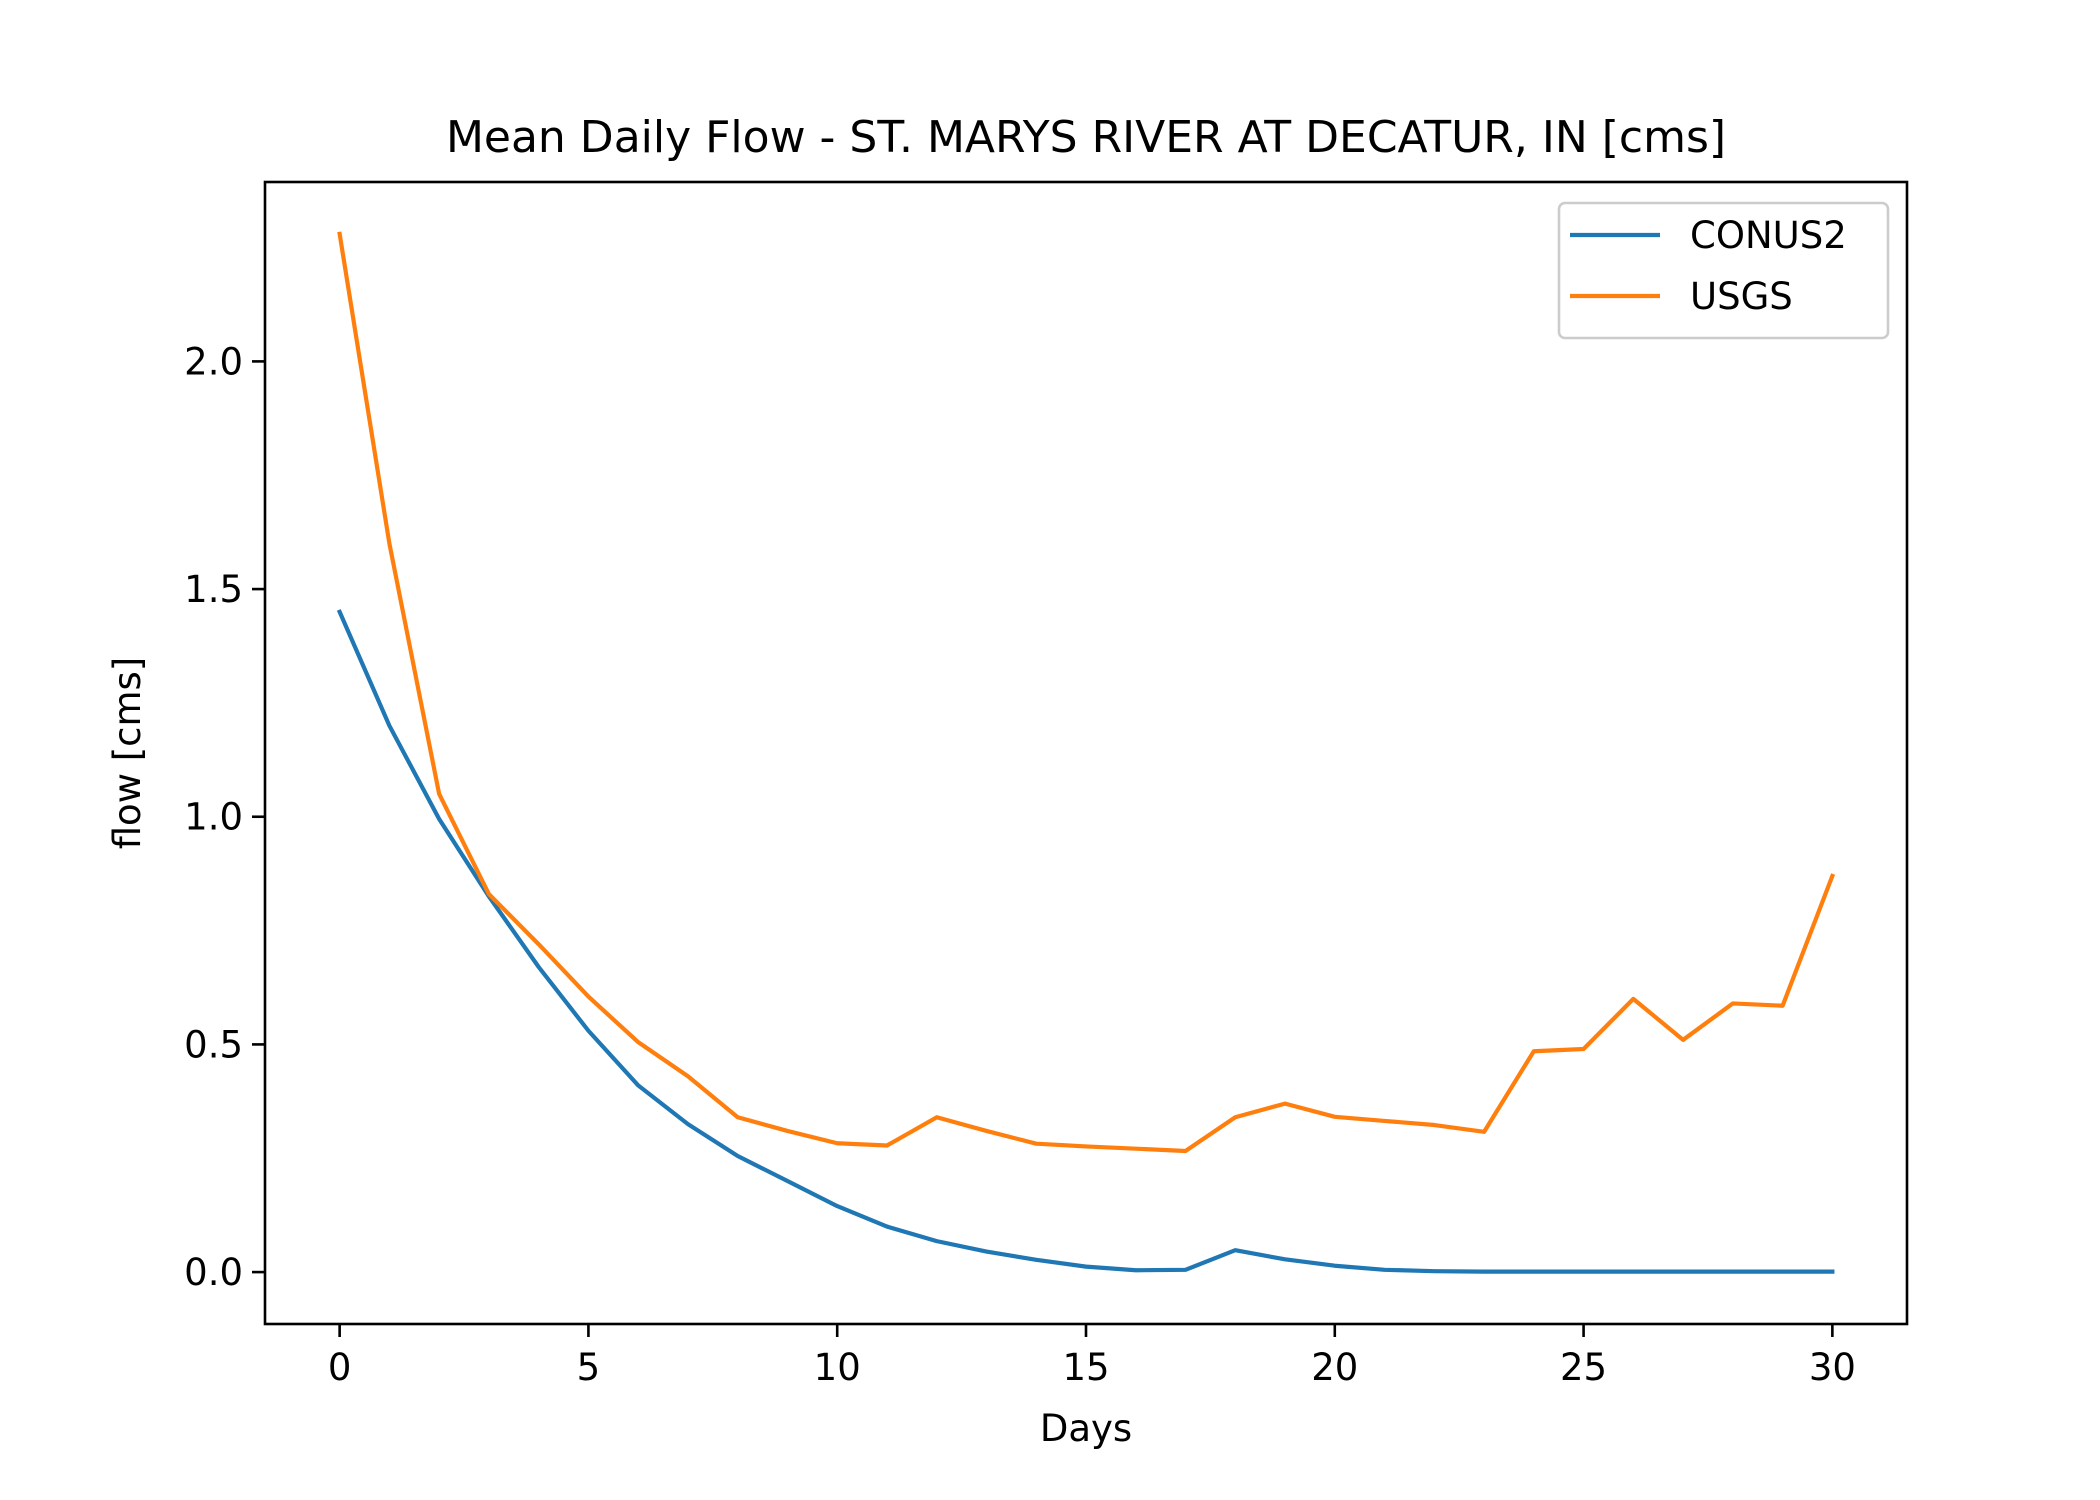 Image resolution: width=2100 pixels, height=1500 pixels. Describe the element at coordinates (1085, 1367) in the screenshot. I see `x-tick-label: 15` at that location.